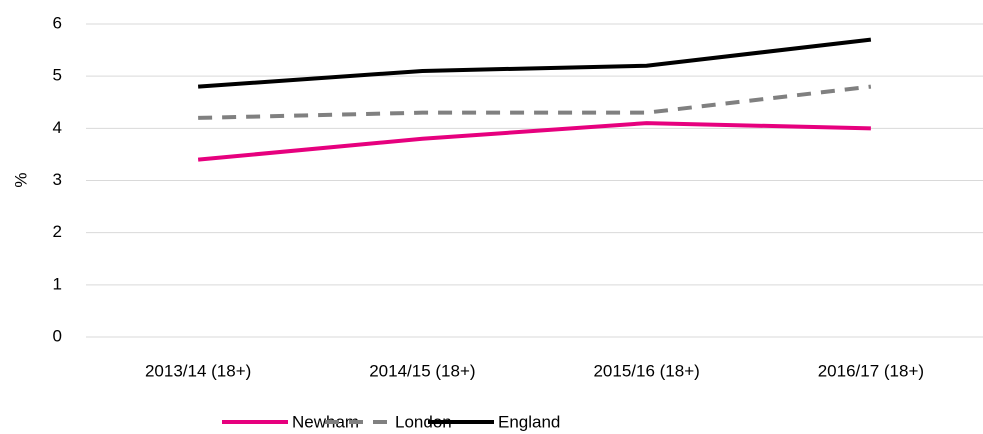  Describe the element at coordinates (198, 370) in the screenshot. I see `x-tick-label: 2013/14 (18+)` at that location.